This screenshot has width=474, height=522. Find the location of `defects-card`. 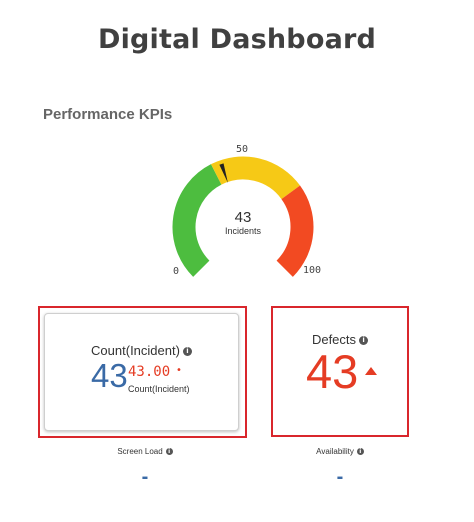

defects-card is located at coordinates (340, 371).